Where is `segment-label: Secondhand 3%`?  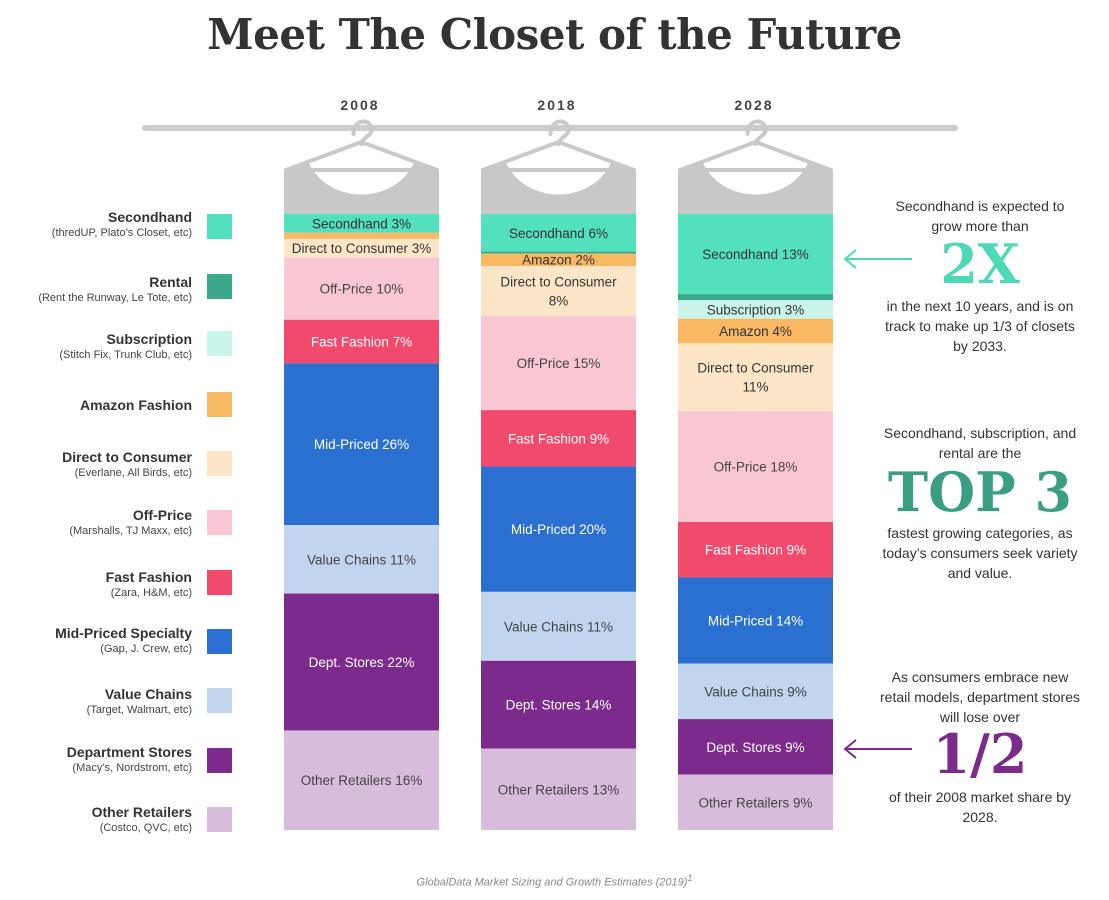 segment-label: Secondhand 3% is located at coordinates (361, 223).